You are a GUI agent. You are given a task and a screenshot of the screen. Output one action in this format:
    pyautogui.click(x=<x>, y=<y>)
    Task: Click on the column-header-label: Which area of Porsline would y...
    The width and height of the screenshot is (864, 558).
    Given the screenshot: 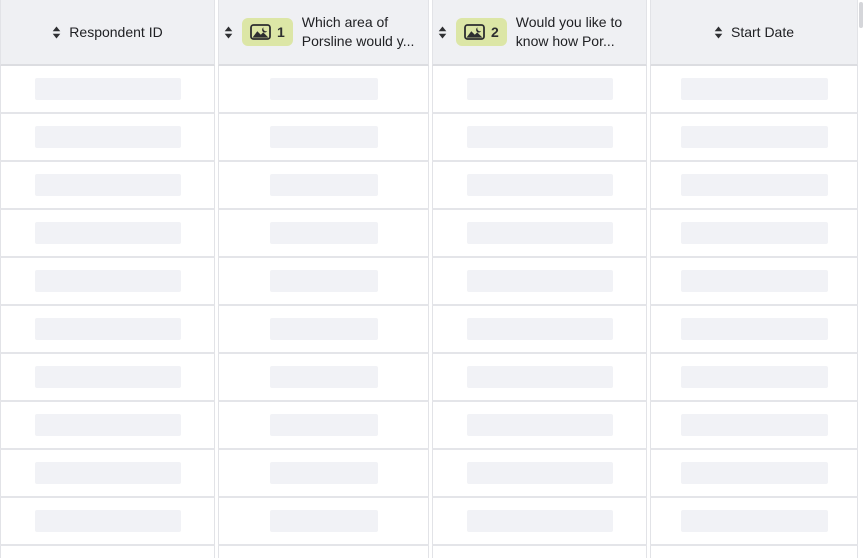 What is the action you would take?
    pyautogui.click(x=358, y=32)
    